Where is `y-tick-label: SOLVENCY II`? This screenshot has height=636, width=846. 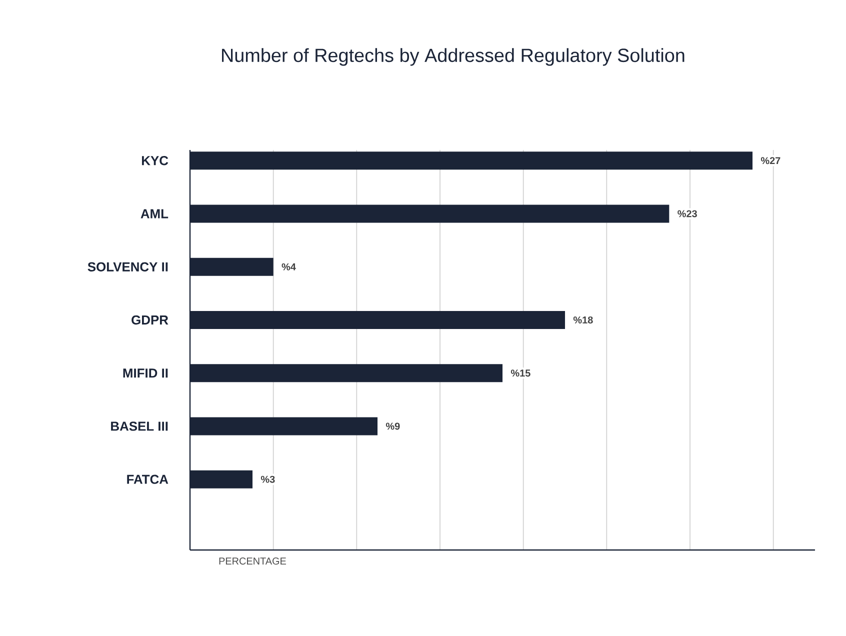 y-tick-label: SOLVENCY II is located at coordinates (128, 267).